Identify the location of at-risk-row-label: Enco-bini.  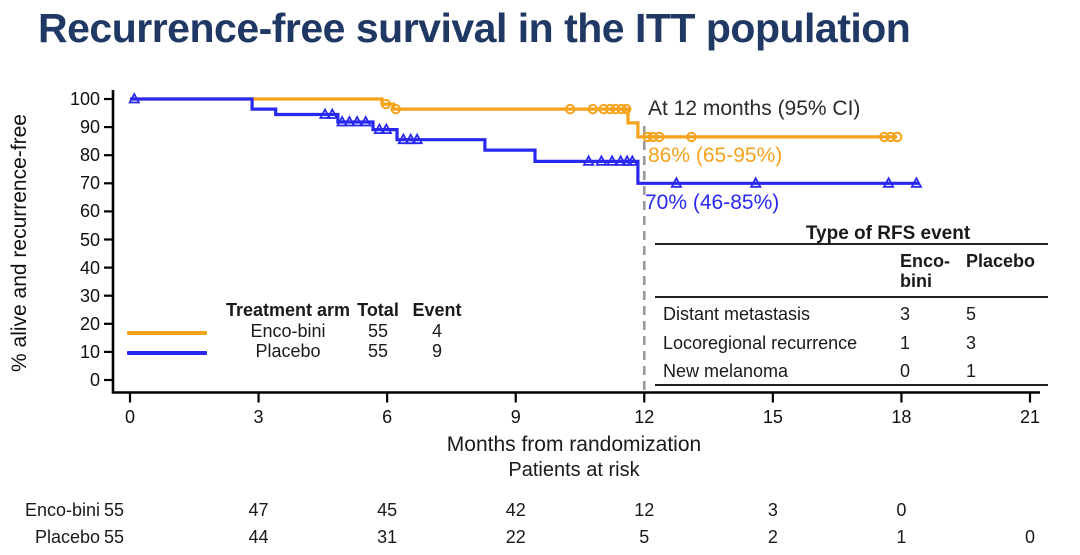
(62, 510).